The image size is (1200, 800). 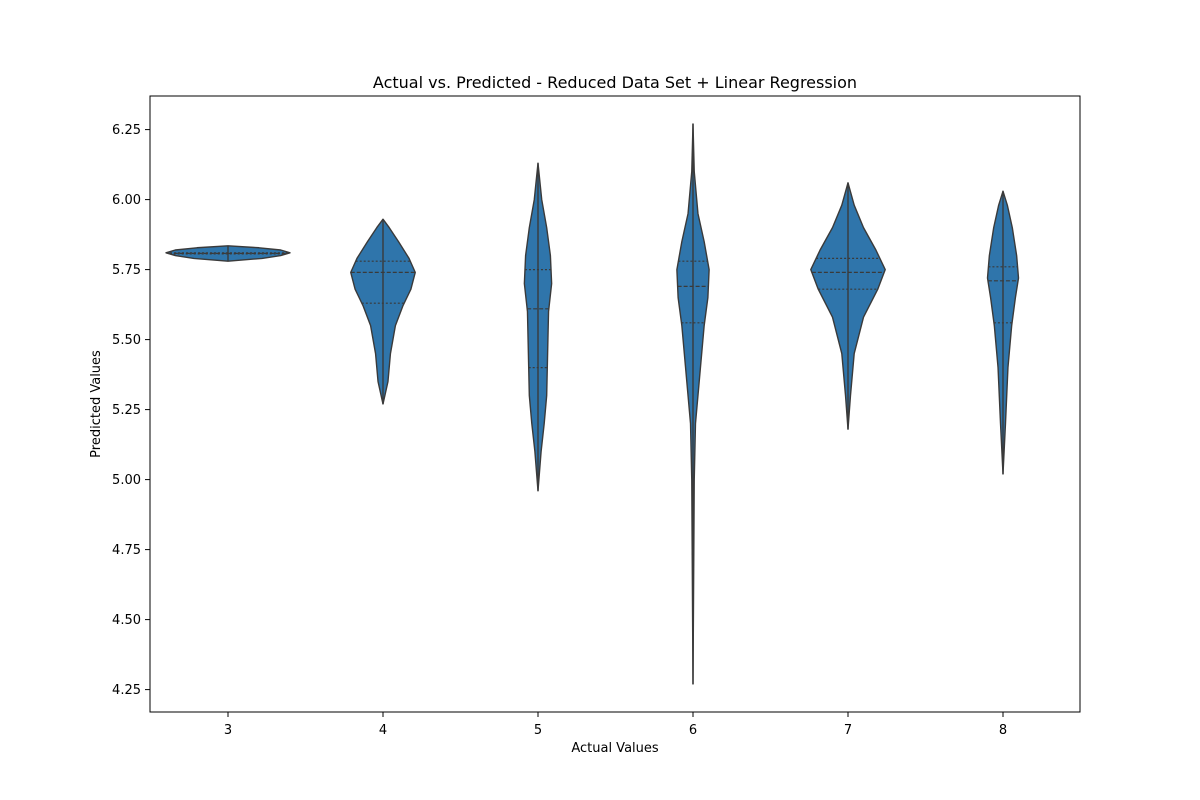 I want to click on x-tick-label: 6, so click(x=693, y=730).